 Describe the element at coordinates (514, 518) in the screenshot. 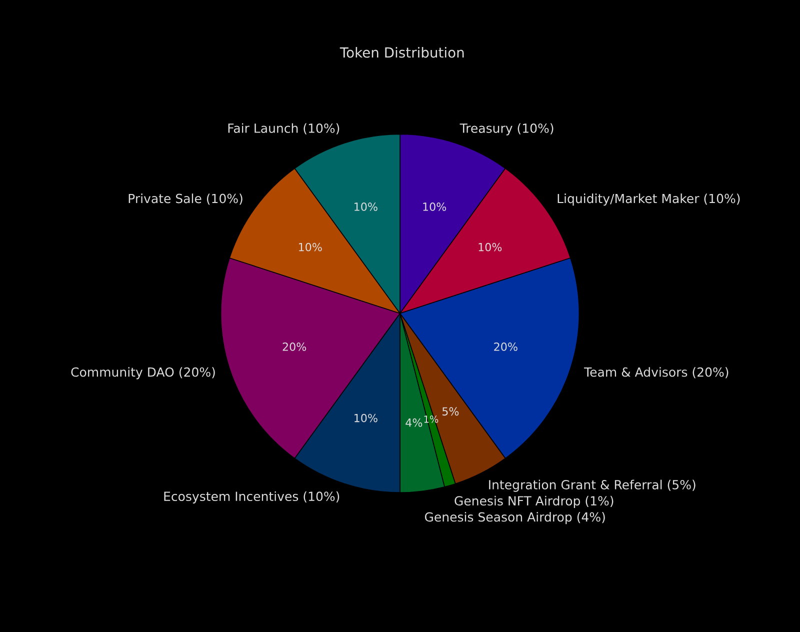

I see `slice-label: Genesis Season Airdrop (4%)` at that location.